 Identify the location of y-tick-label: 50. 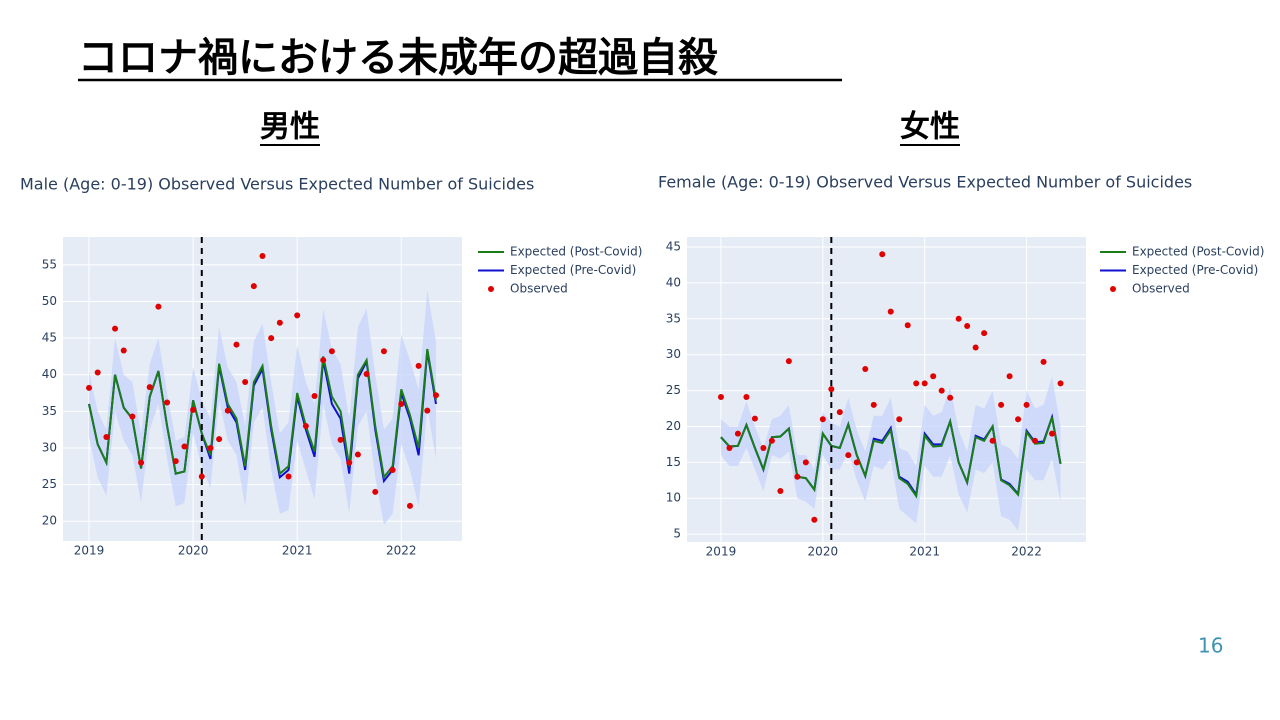
(49, 301).